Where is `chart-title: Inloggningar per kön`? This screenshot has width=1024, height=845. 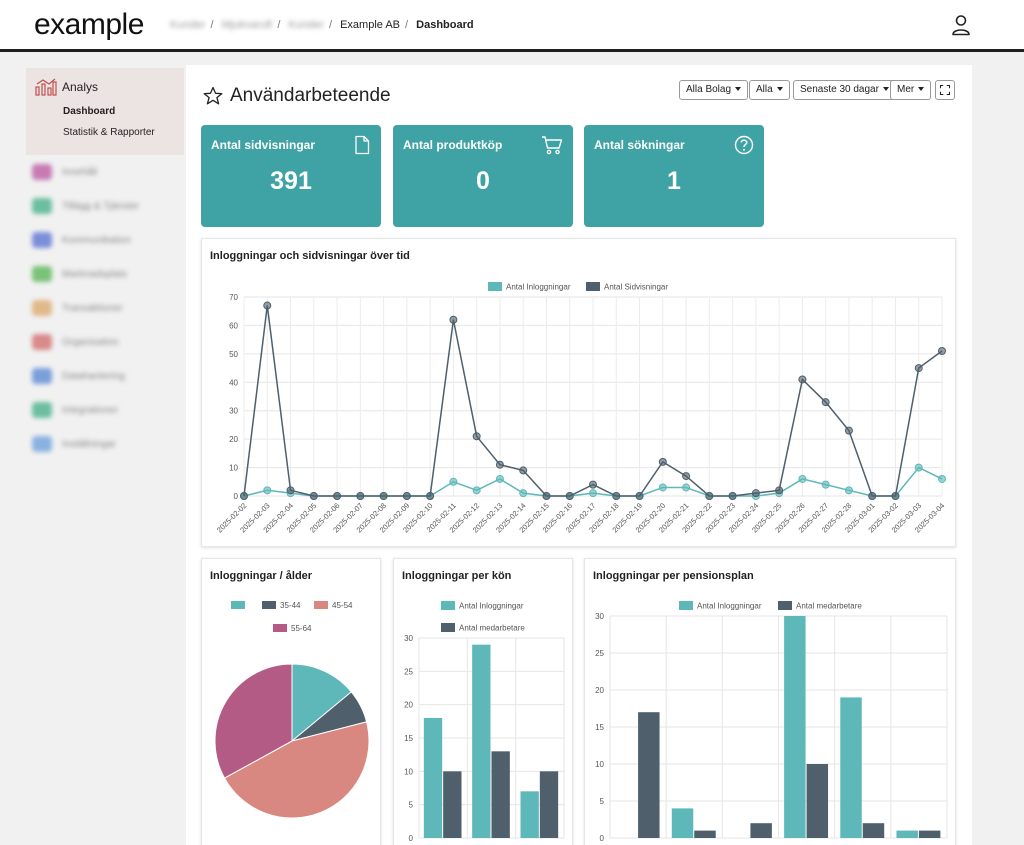 chart-title: Inloggningar per kön is located at coordinates (457, 576).